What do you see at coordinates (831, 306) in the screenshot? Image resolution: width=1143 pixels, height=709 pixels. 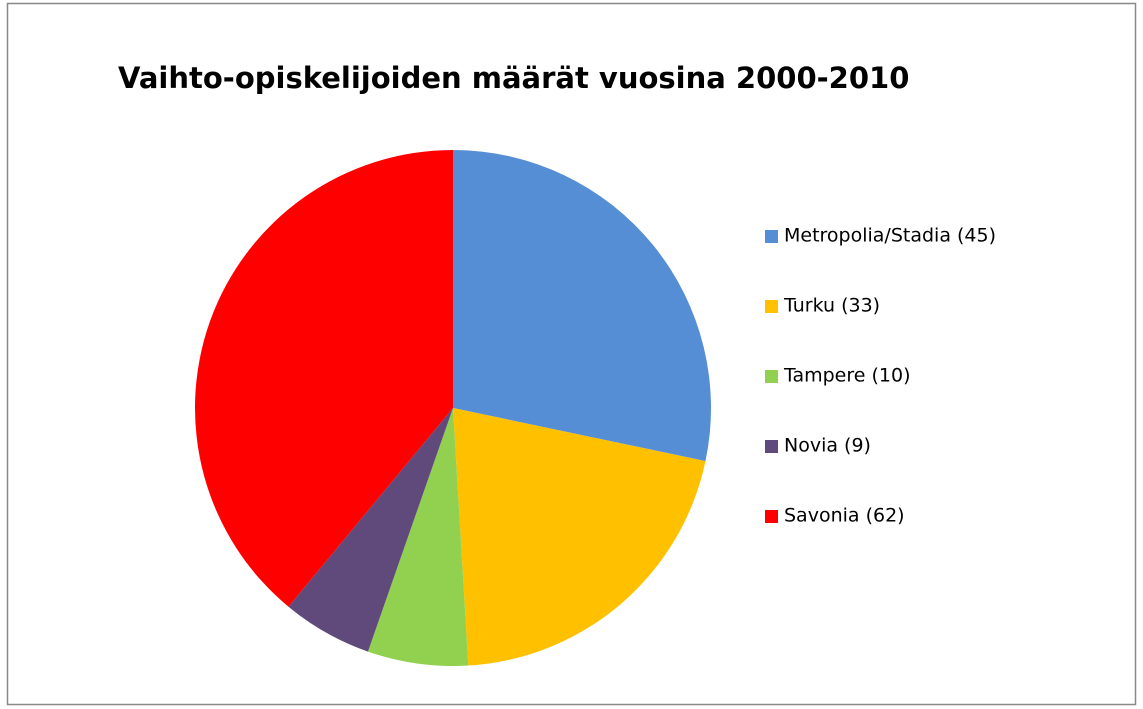 I see `legend-label: Turku (33)` at bounding box center [831, 306].